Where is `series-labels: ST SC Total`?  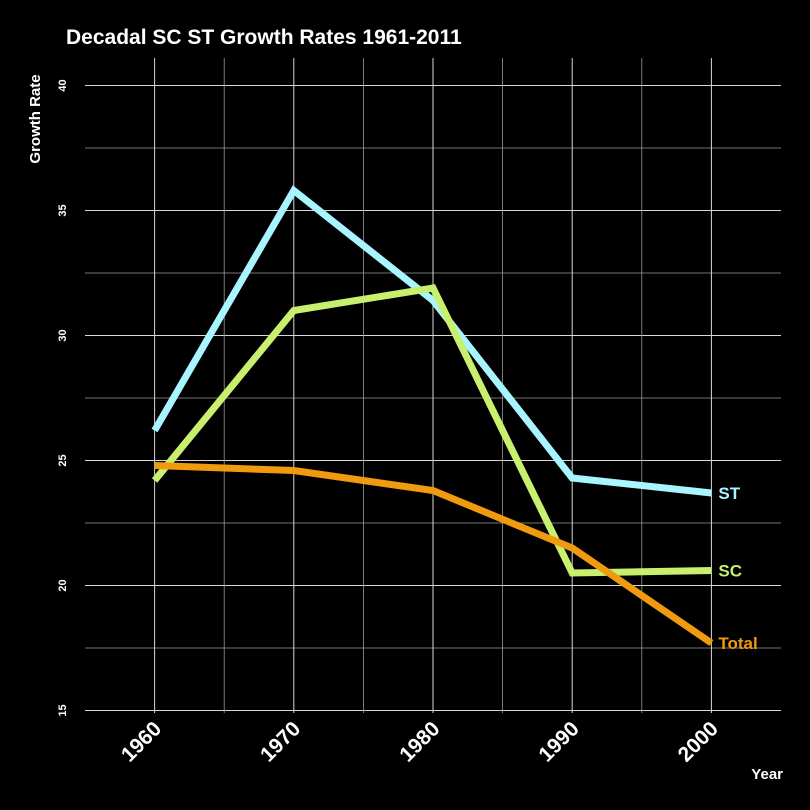 series-labels: ST SC Total is located at coordinates (737, 568).